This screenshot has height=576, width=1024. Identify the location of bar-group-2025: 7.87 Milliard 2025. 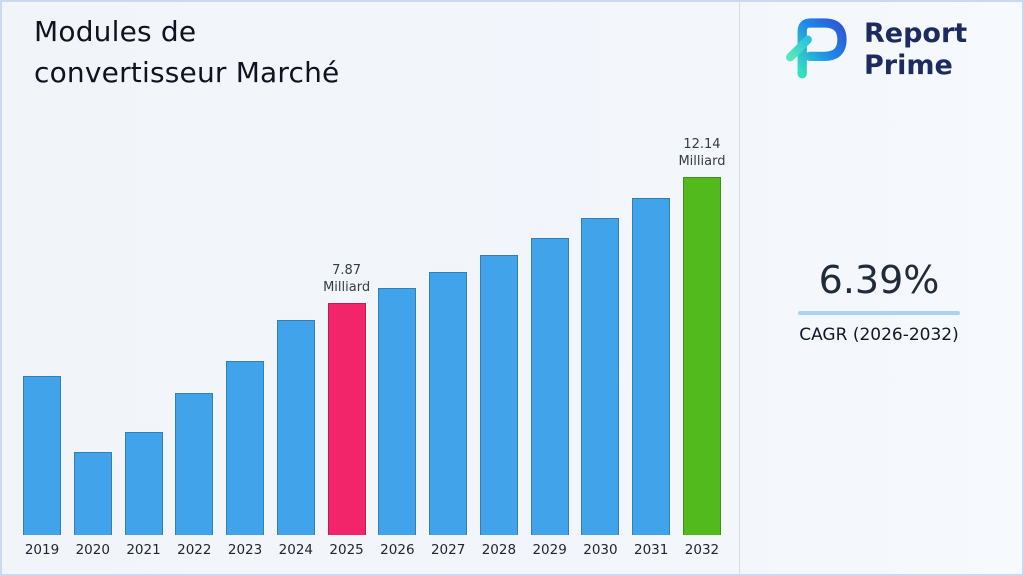
(347, 412).